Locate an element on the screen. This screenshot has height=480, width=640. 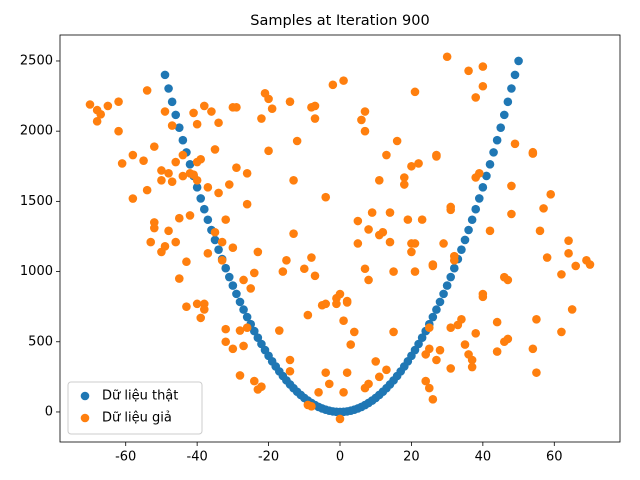
chart-title: Samples at Iteration 900 is located at coordinates (340, 21).